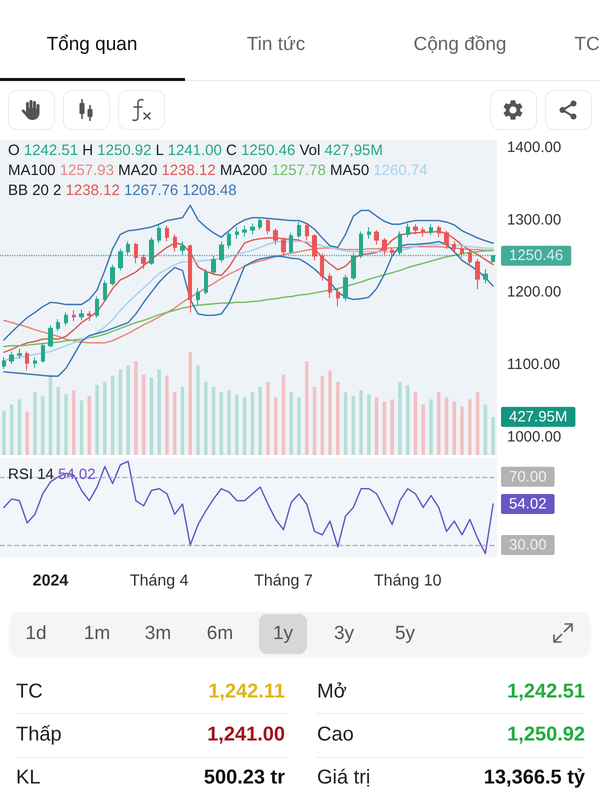 The width and height of the screenshot is (600, 800). What do you see at coordinates (159, 581) in the screenshot?
I see `x-tick-label: Tháng 4` at bounding box center [159, 581].